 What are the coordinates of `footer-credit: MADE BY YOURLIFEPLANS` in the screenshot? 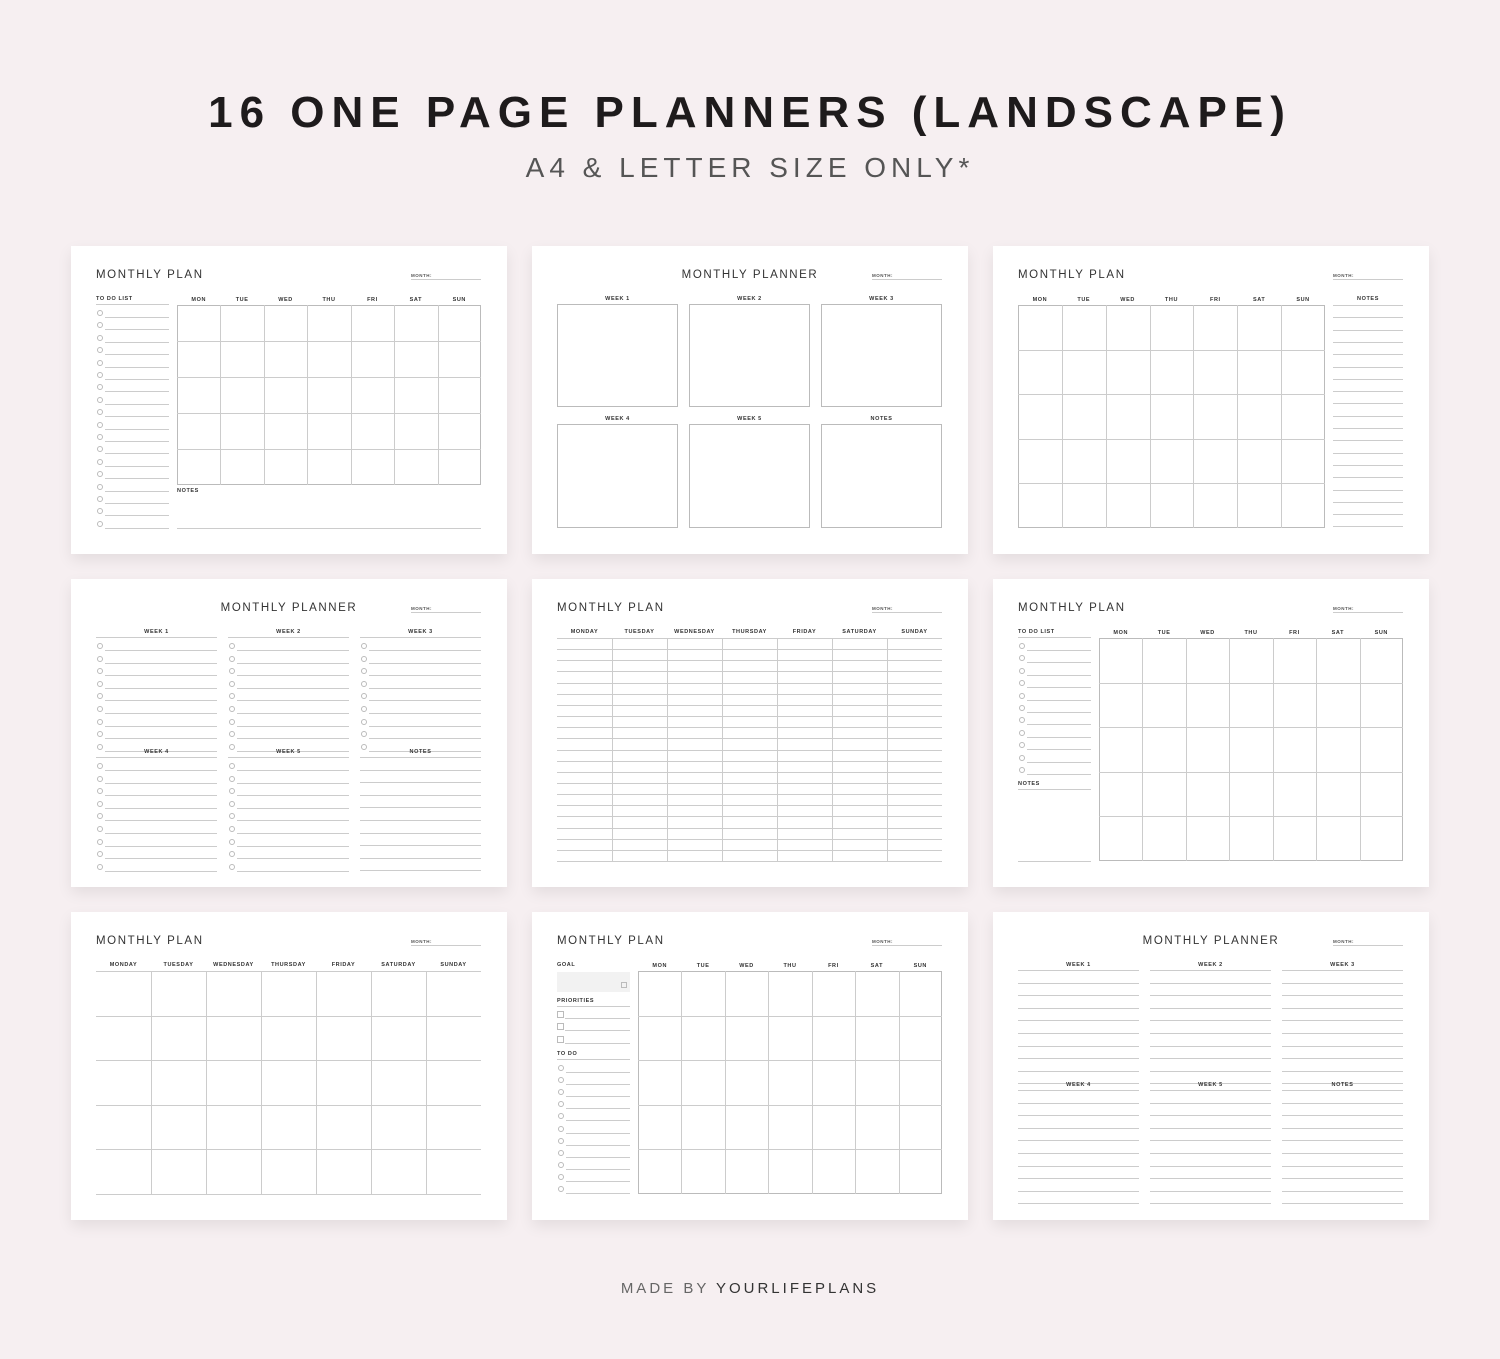 It's located at (750, 1288).